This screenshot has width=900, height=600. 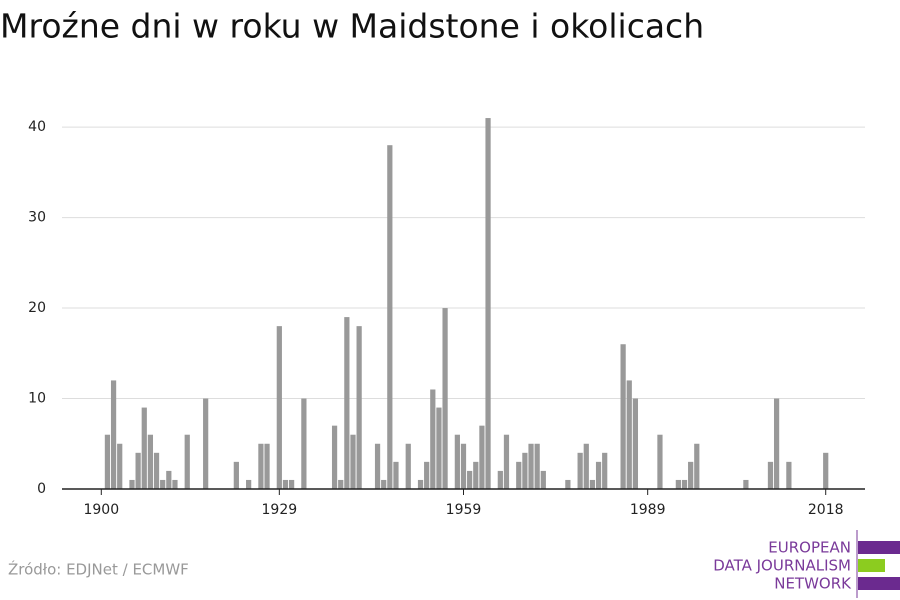 I want to click on logo-text: NETWORK, so click(x=813, y=584).